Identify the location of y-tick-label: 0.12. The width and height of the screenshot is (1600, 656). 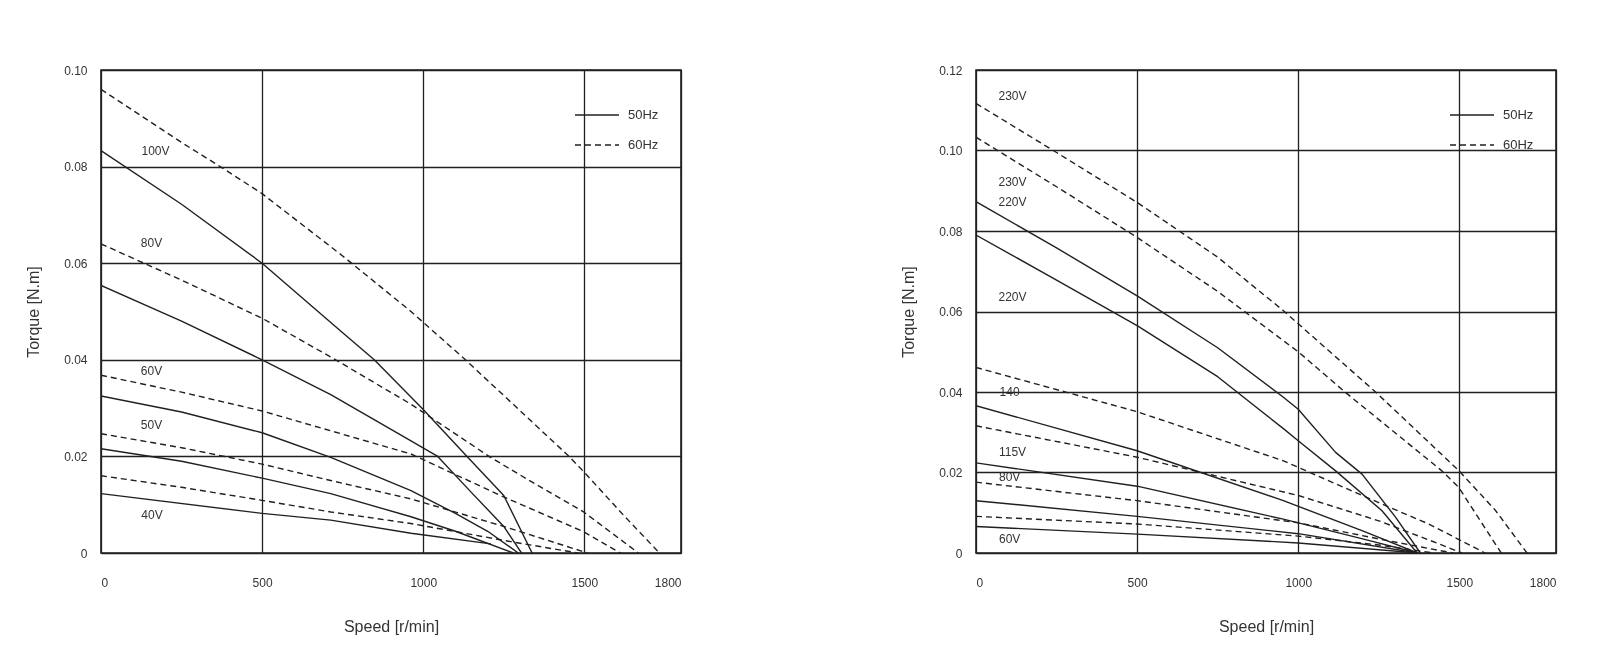
(951, 70).